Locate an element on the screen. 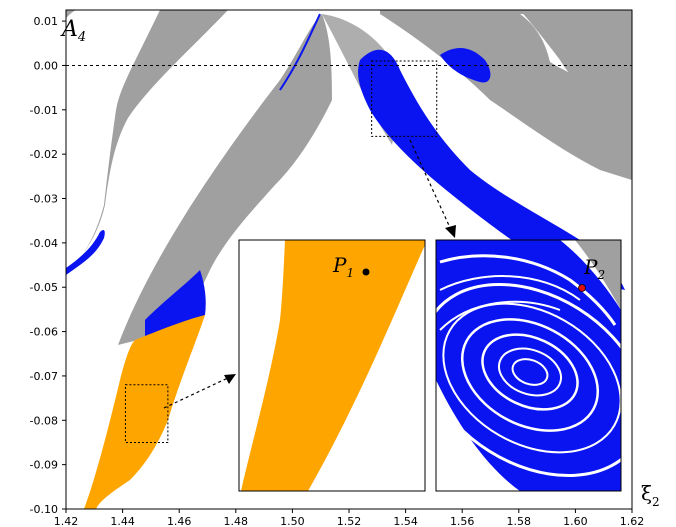 The height and width of the screenshot is (527, 676). x-tick-label: 1.58 is located at coordinates (519, 521).